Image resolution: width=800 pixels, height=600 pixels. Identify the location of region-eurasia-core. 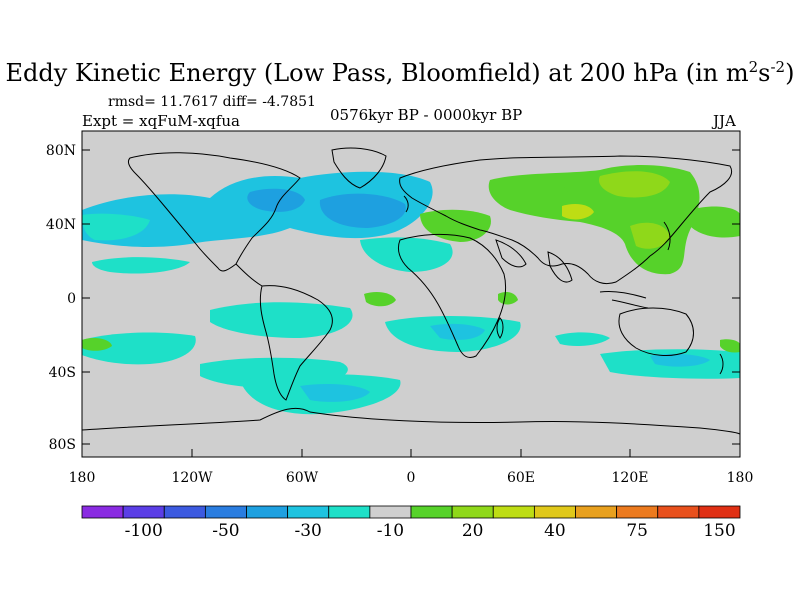
(634, 184).